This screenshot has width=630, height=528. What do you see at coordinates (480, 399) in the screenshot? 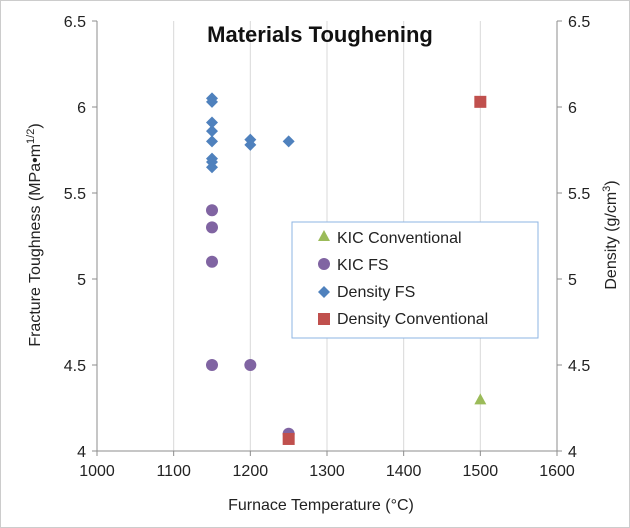
I see `point-kic-conventional` at bounding box center [480, 399].